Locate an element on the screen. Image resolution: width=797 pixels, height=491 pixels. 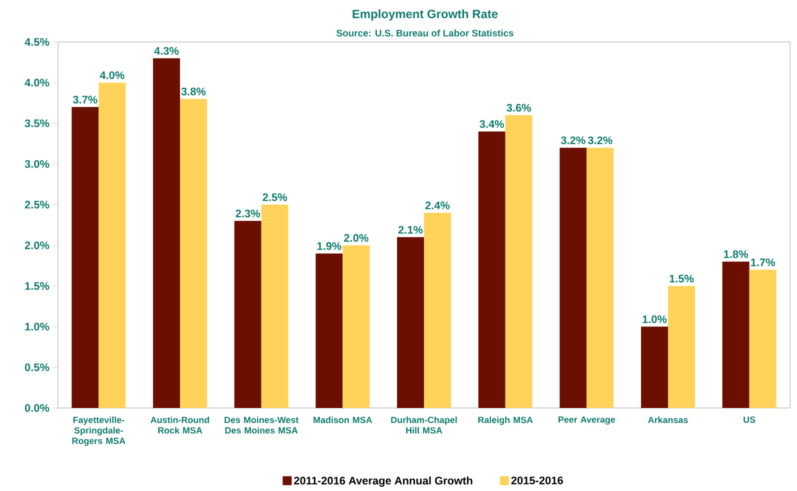
chart-subtitle: Source: U.S. Bureau of Labor Statistics is located at coordinates (425, 33).